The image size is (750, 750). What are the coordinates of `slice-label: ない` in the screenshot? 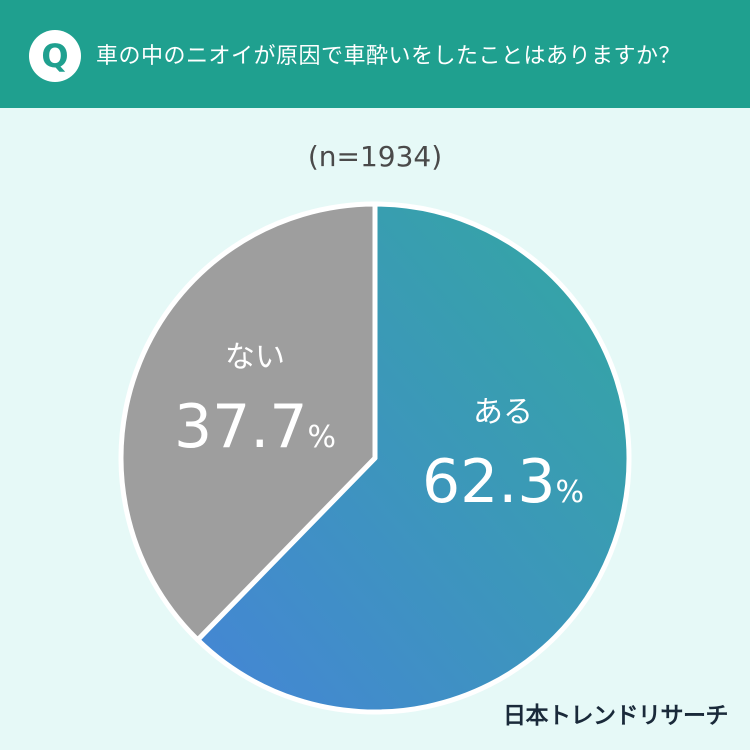 It's located at (255, 357).